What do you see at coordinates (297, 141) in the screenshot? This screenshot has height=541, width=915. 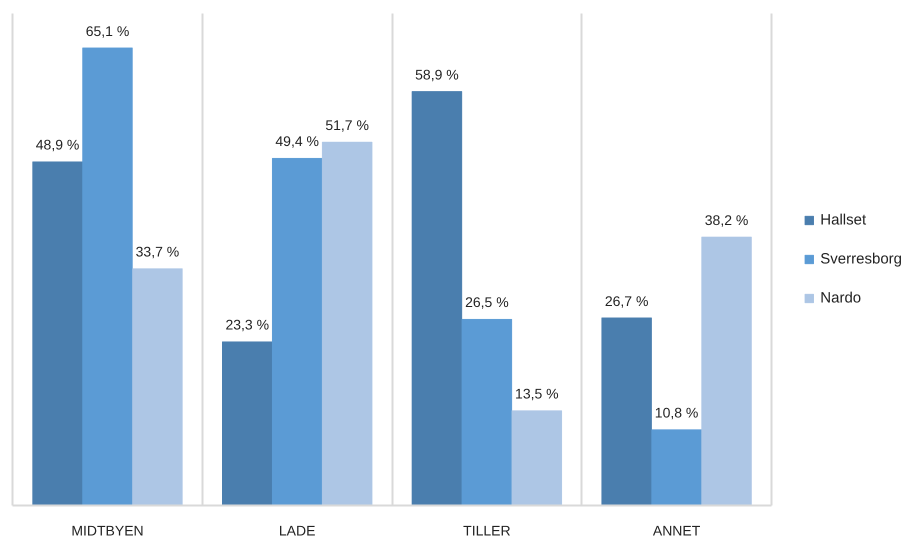 I see `data-label: 49,4 %` at bounding box center [297, 141].